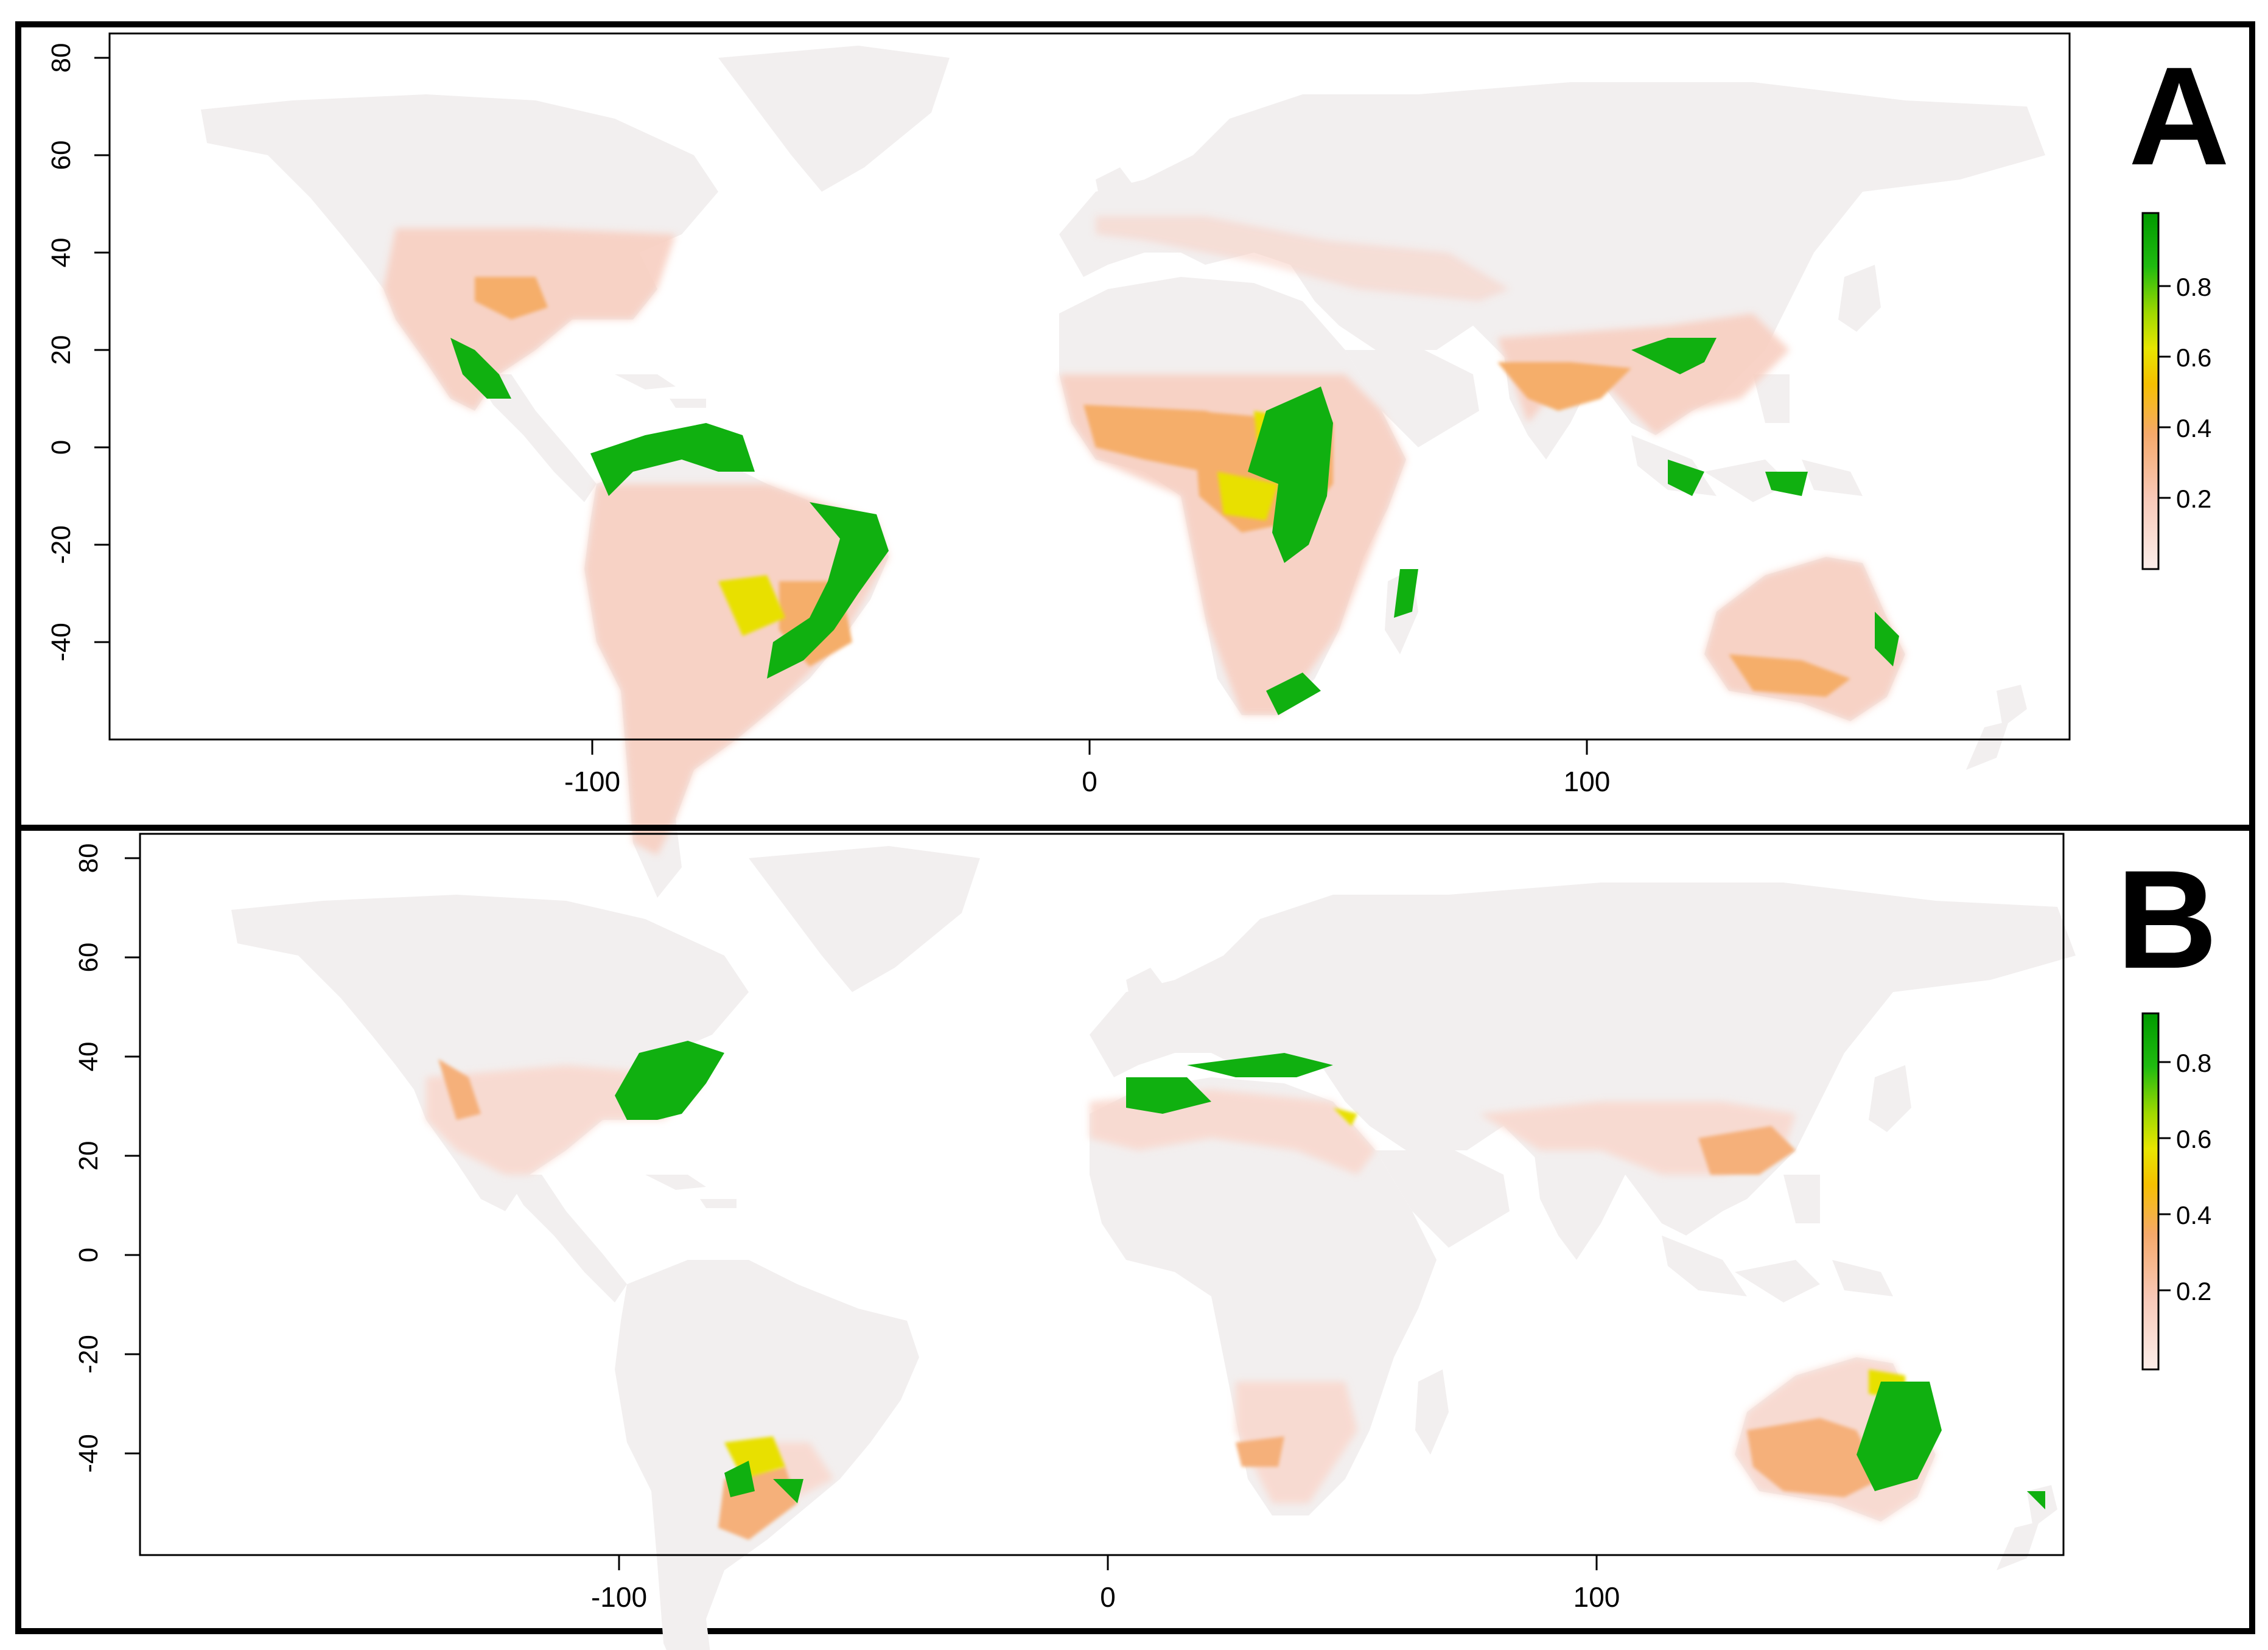  I want to click on panel-b-colorbar-tick: 0.8, so click(2193, 1063).